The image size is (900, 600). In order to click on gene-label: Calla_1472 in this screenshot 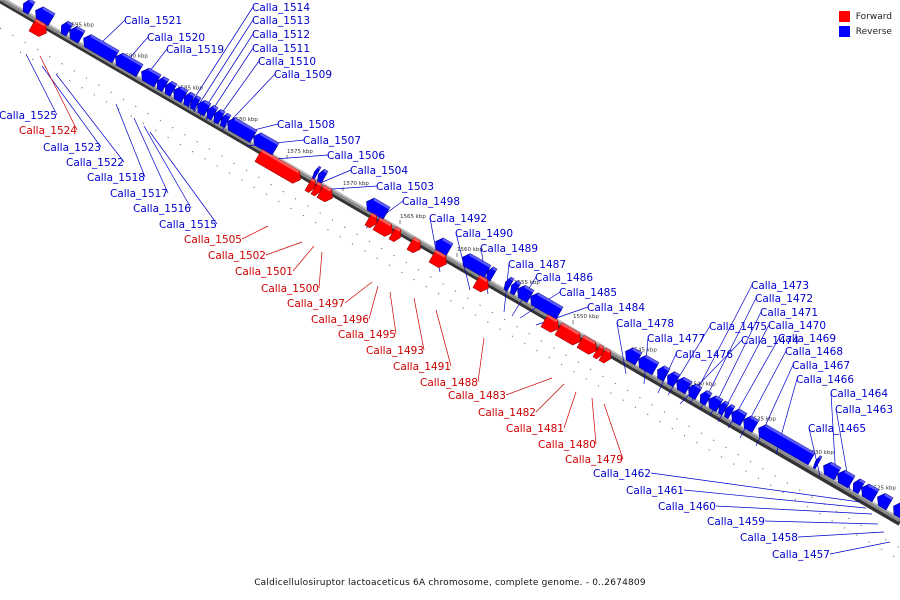, I will do `click(784, 299)`.